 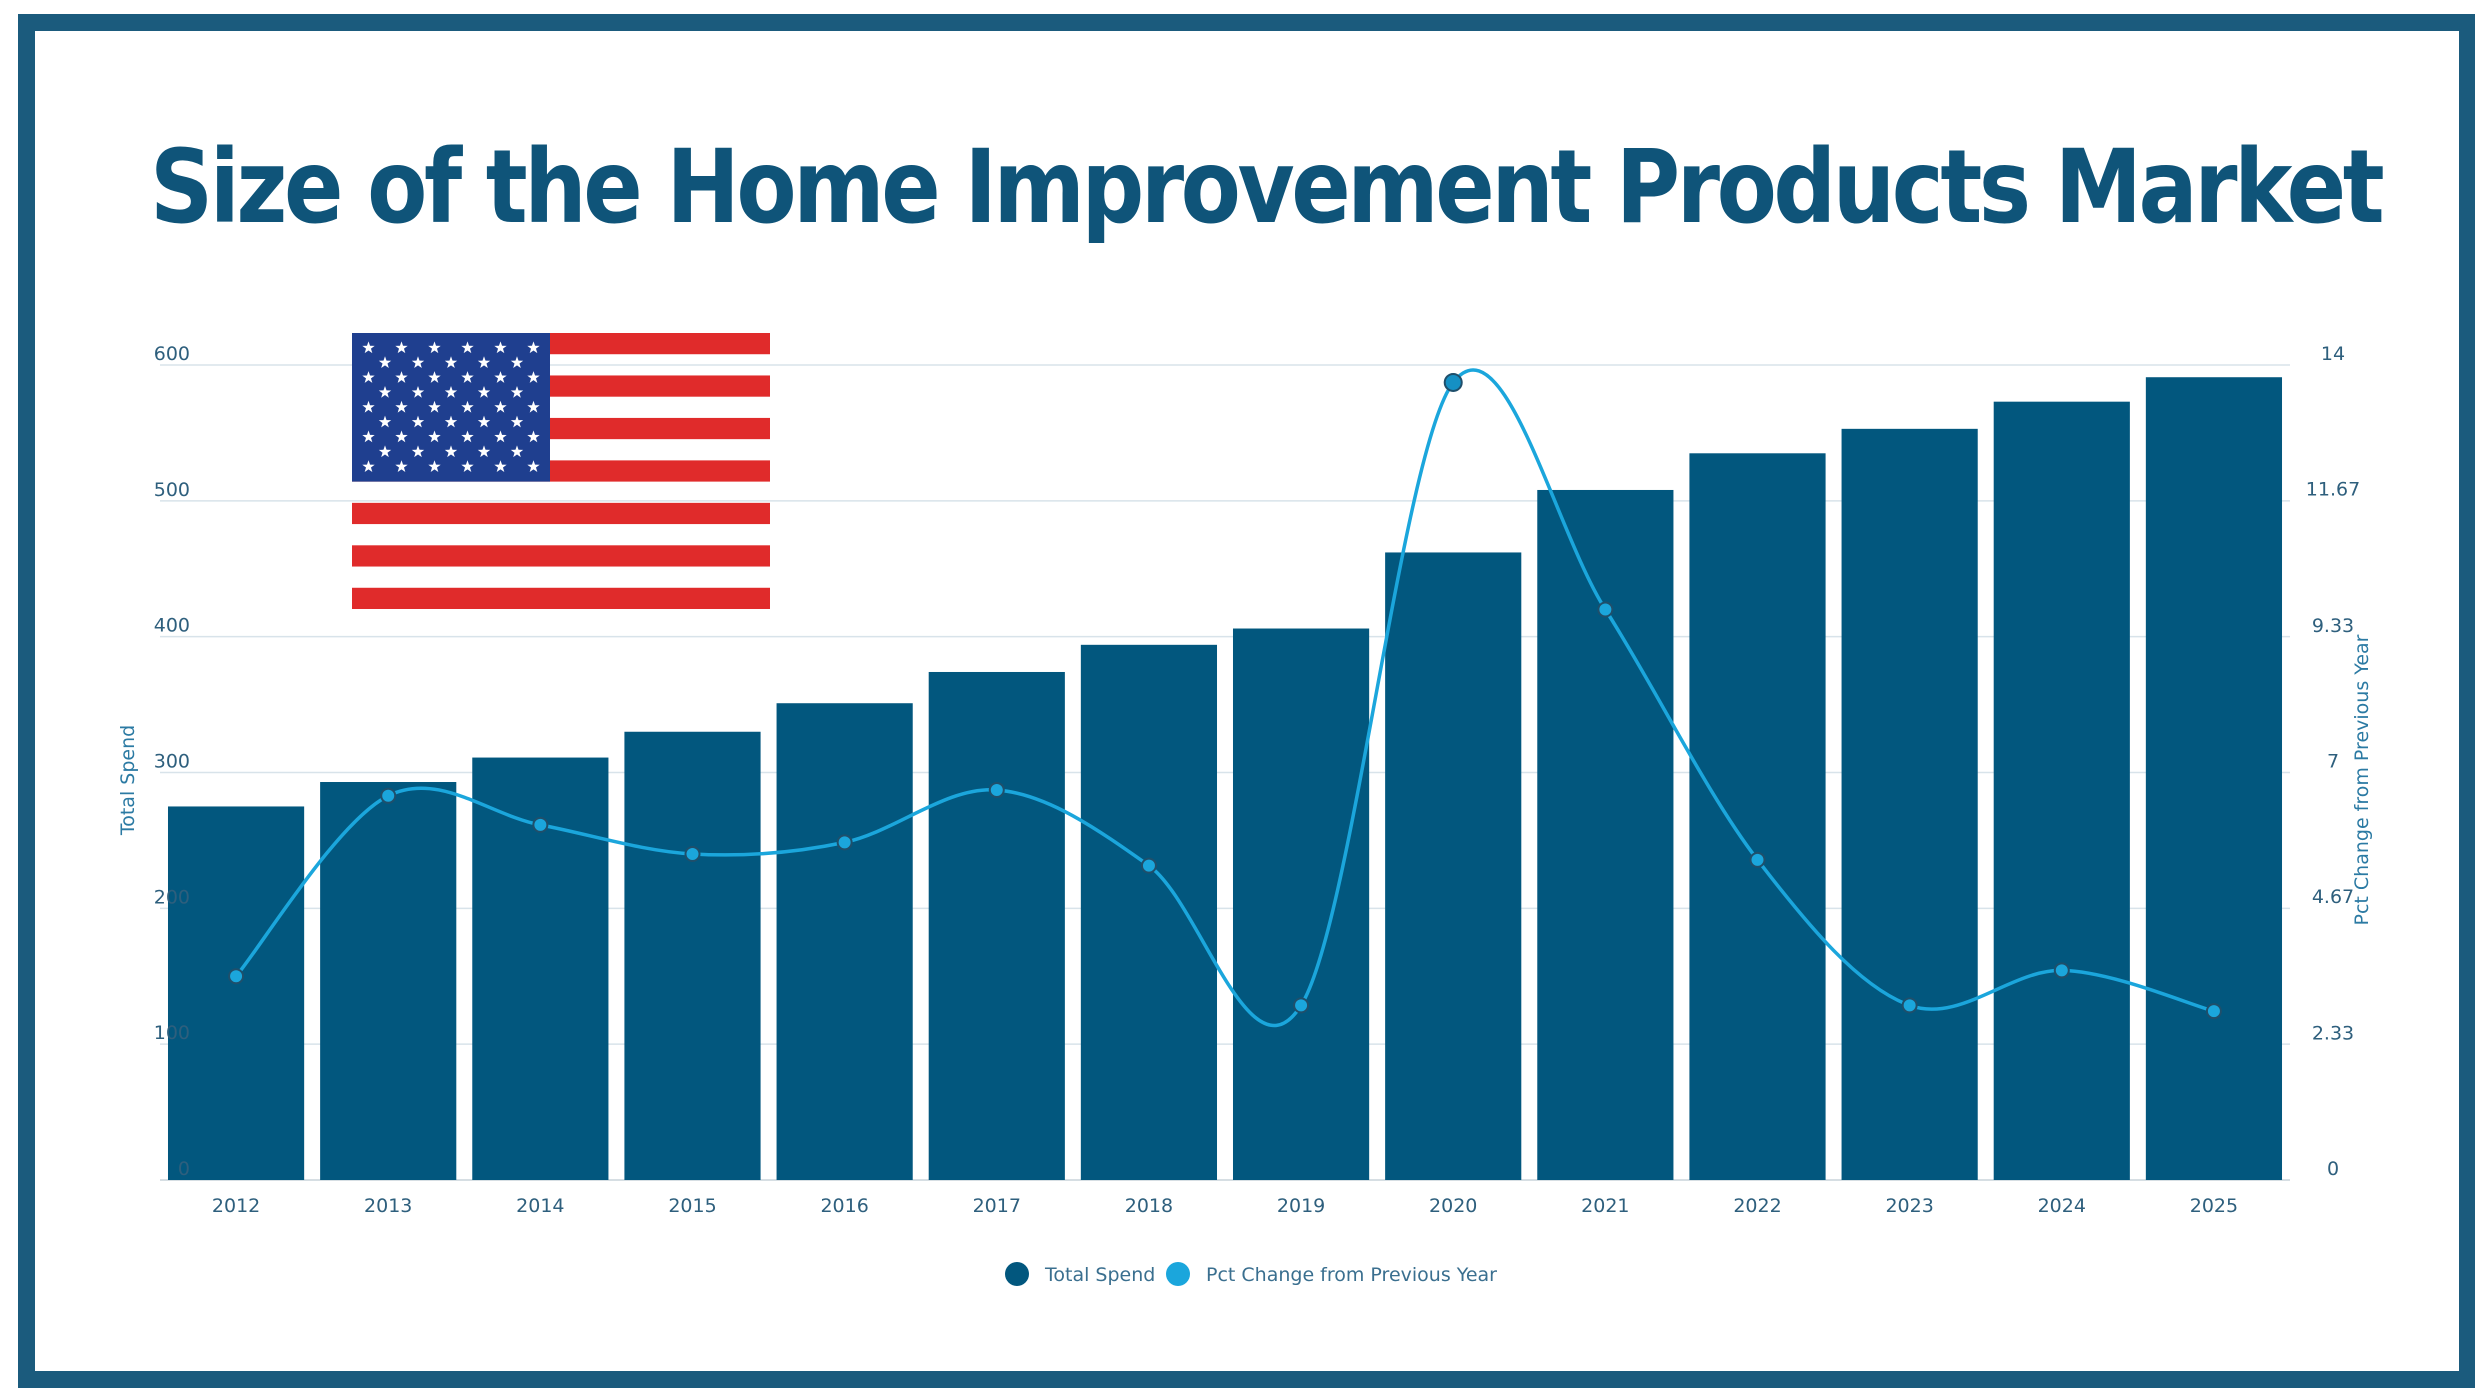 What do you see at coordinates (1099, 1275) in the screenshot?
I see `legend-label-total-spend: Total Spend` at bounding box center [1099, 1275].